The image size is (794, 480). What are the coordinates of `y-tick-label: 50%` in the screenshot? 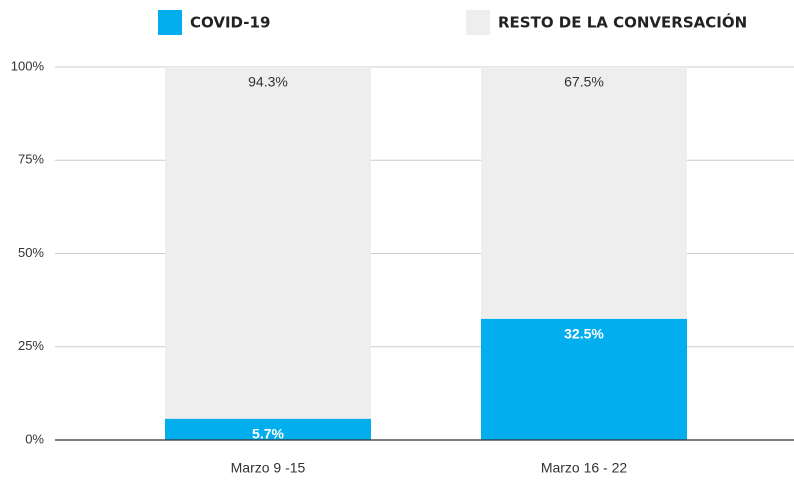 It's located at (31, 252).